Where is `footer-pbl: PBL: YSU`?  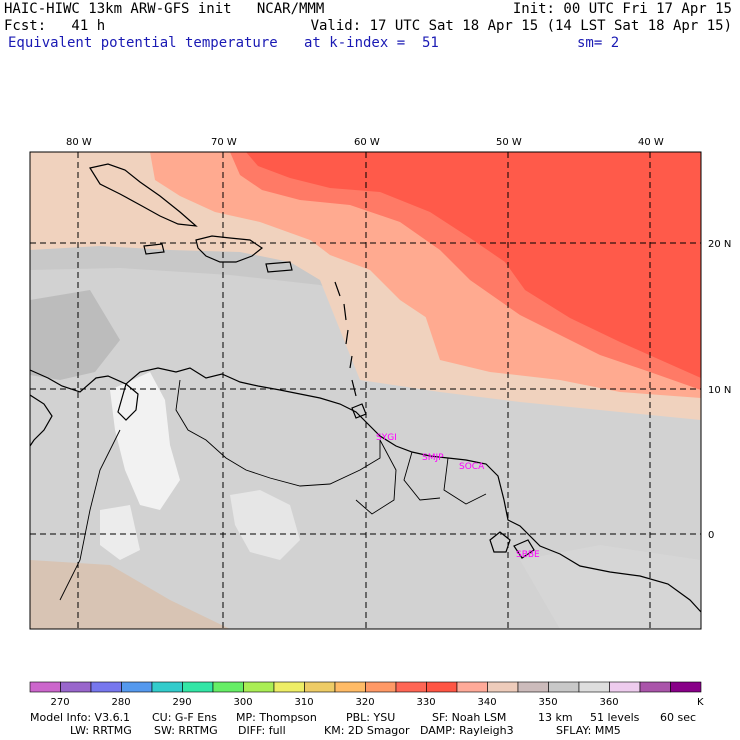 footer-pbl: PBL: YSU is located at coordinates (371, 717).